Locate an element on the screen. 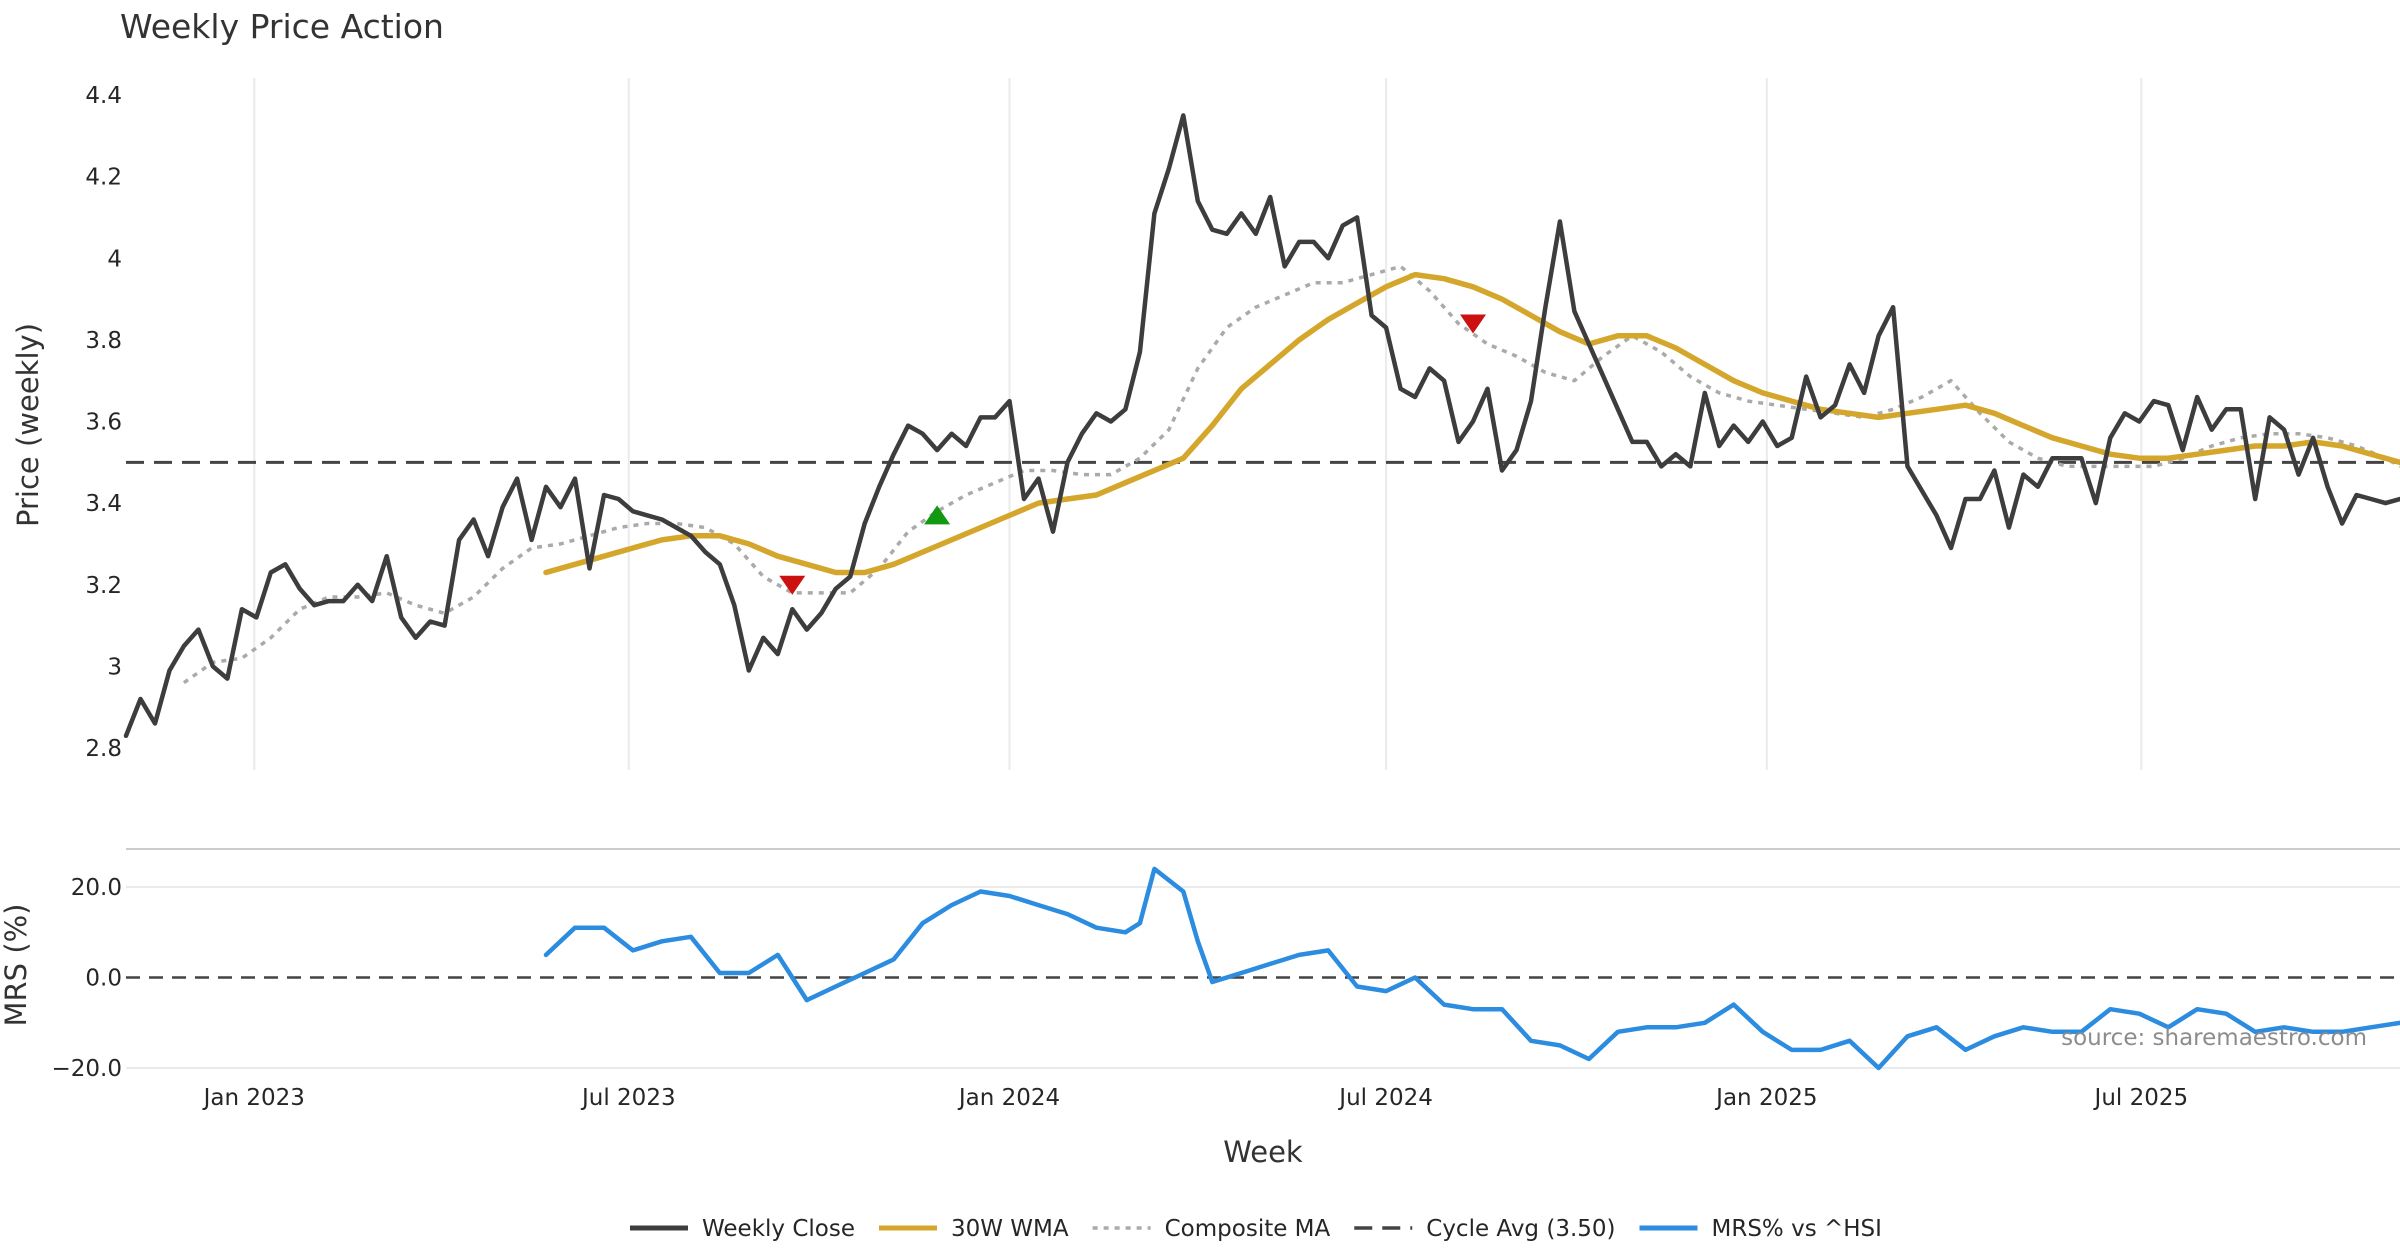 The width and height of the screenshot is (2400, 1260). chart-title: Weekly Price Action is located at coordinates (282, 26).